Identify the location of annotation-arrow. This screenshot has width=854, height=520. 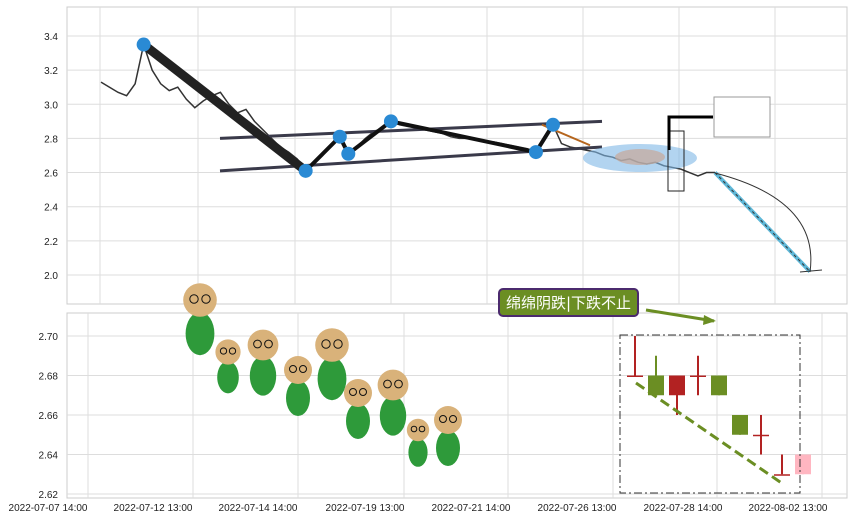
(680, 315).